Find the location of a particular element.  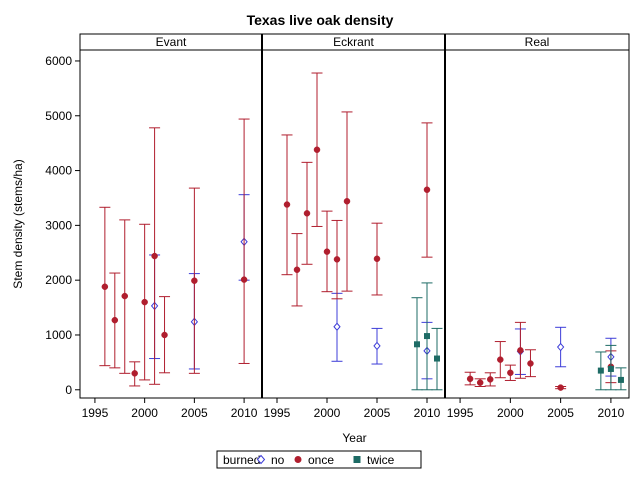

y-tick-label: 0 is located at coordinates (68, 390).